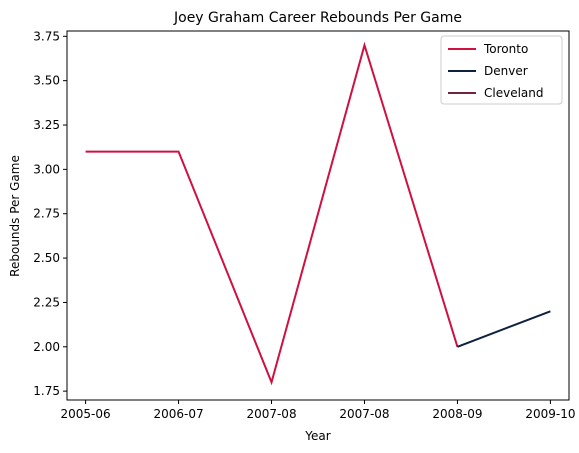 The image size is (579, 453). I want to click on y-tick-label: 2.00, so click(46, 347).